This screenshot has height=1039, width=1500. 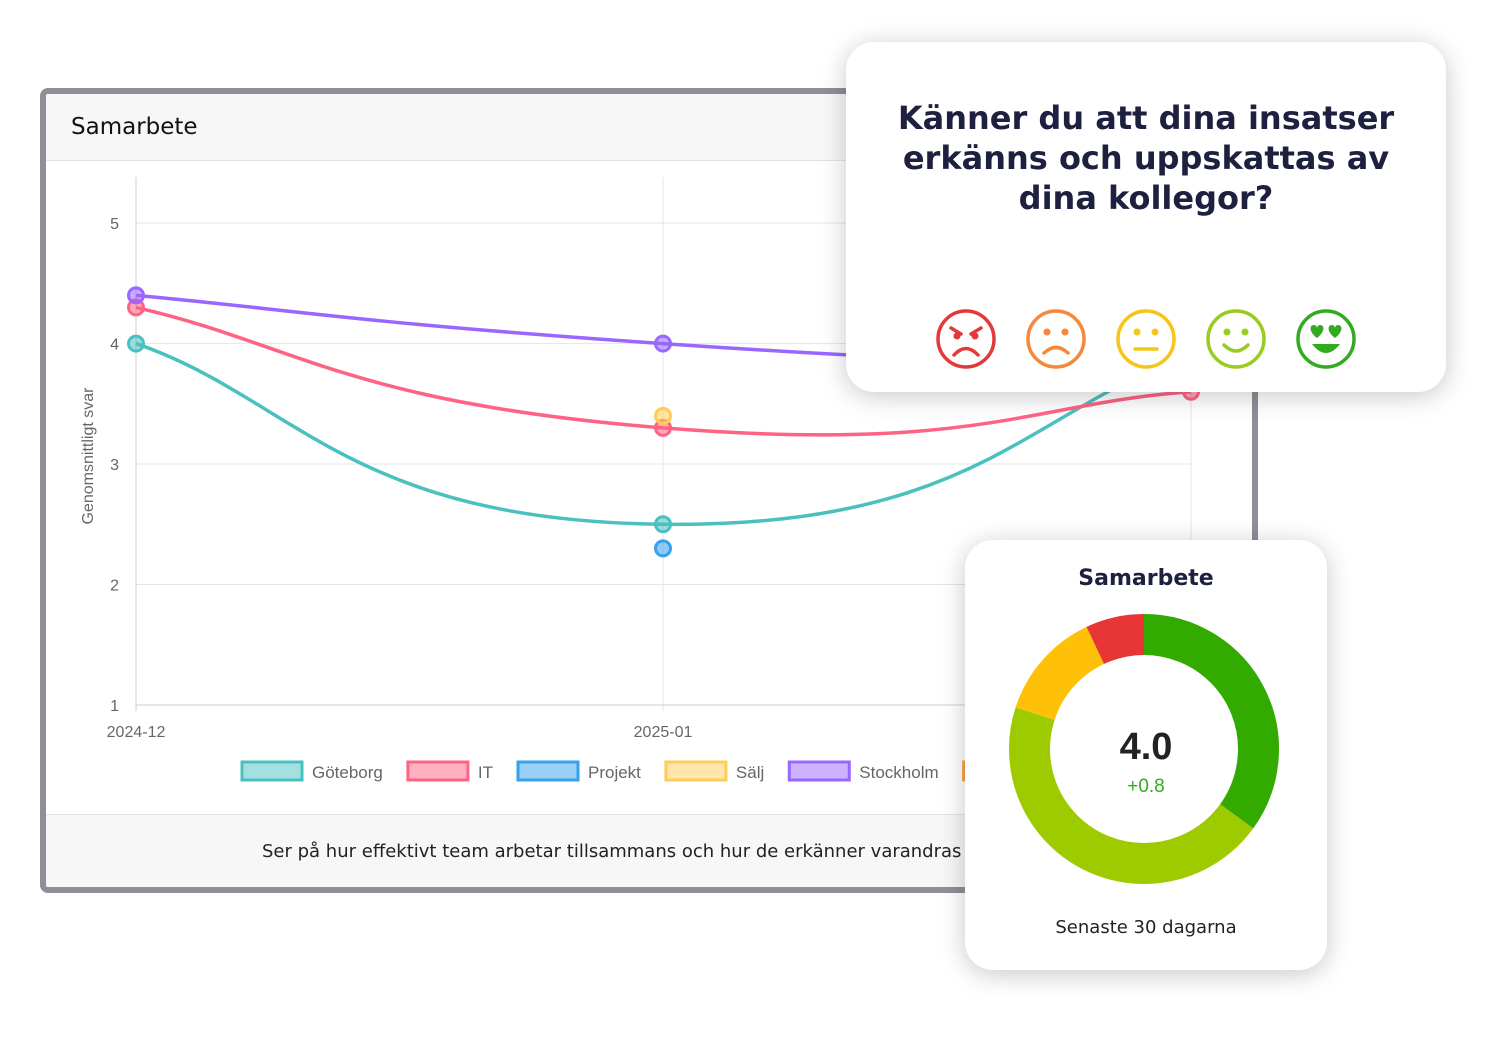 What do you see at coordinates (485, 772) in the screenshot?
I see `legend-label: IT` at bounding box center [485, 772].